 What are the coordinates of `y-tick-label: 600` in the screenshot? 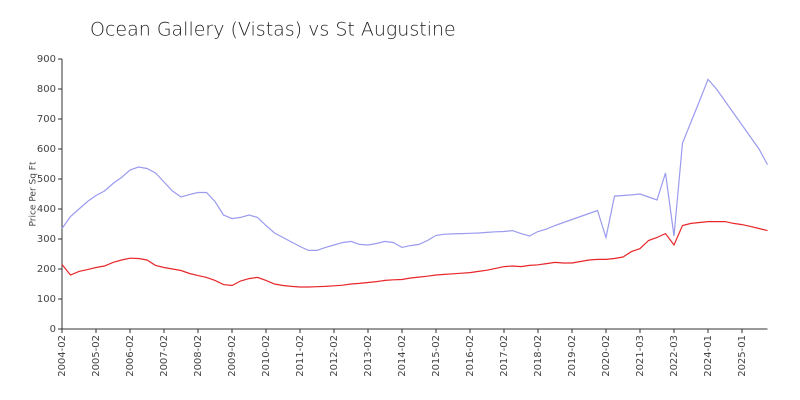 It's located at (46, 149).